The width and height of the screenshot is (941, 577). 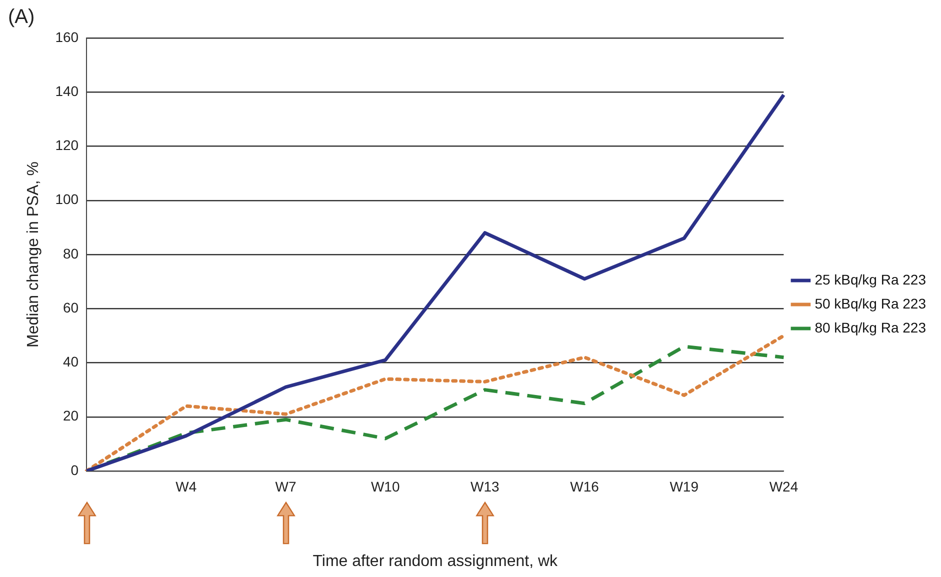 What do you see at coordinates (67, 90) in the screenshot?
I see `y-tick-label: 140` at bounding box center [67, 90].